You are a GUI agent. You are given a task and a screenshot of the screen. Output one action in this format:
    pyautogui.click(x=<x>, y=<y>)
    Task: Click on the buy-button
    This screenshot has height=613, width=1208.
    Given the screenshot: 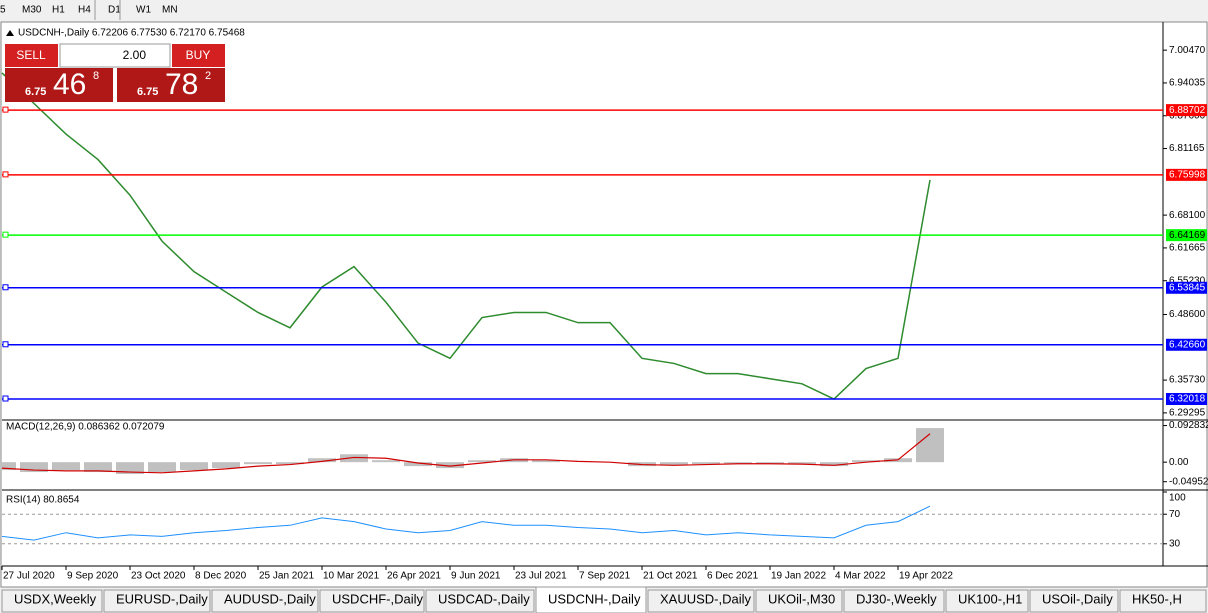 What is the action you would take?
    pyautogui.click(x=198, y=55)
    